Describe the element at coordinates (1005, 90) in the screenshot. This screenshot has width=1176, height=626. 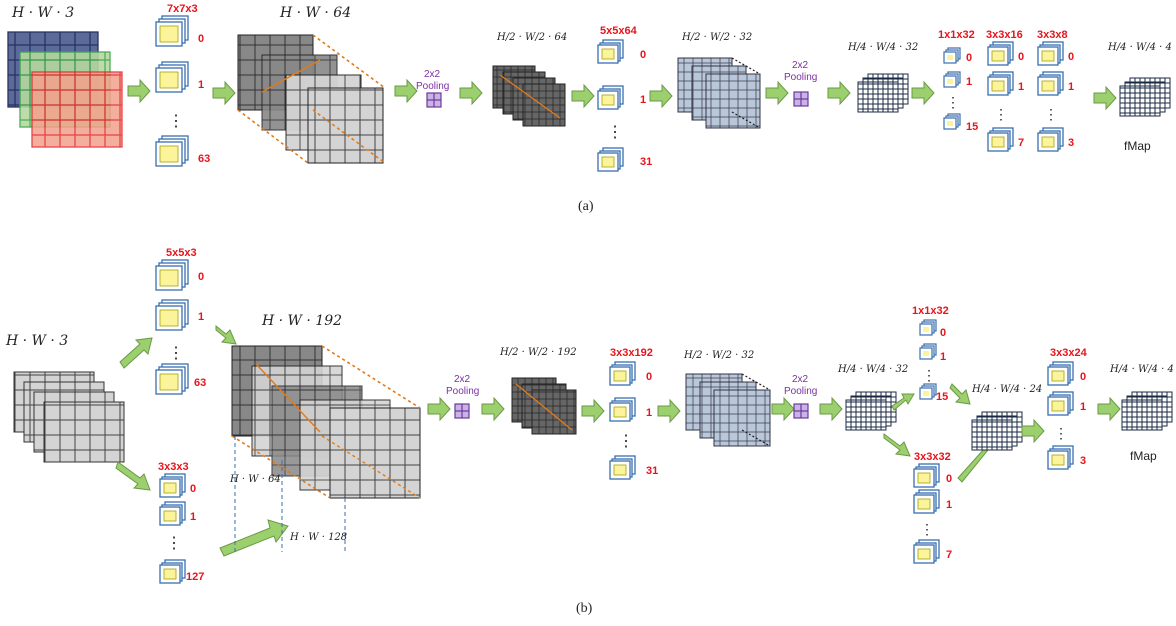
I see `a-kernel-column-4: 3x3x16 0 1 ⋮ 7` at that location.